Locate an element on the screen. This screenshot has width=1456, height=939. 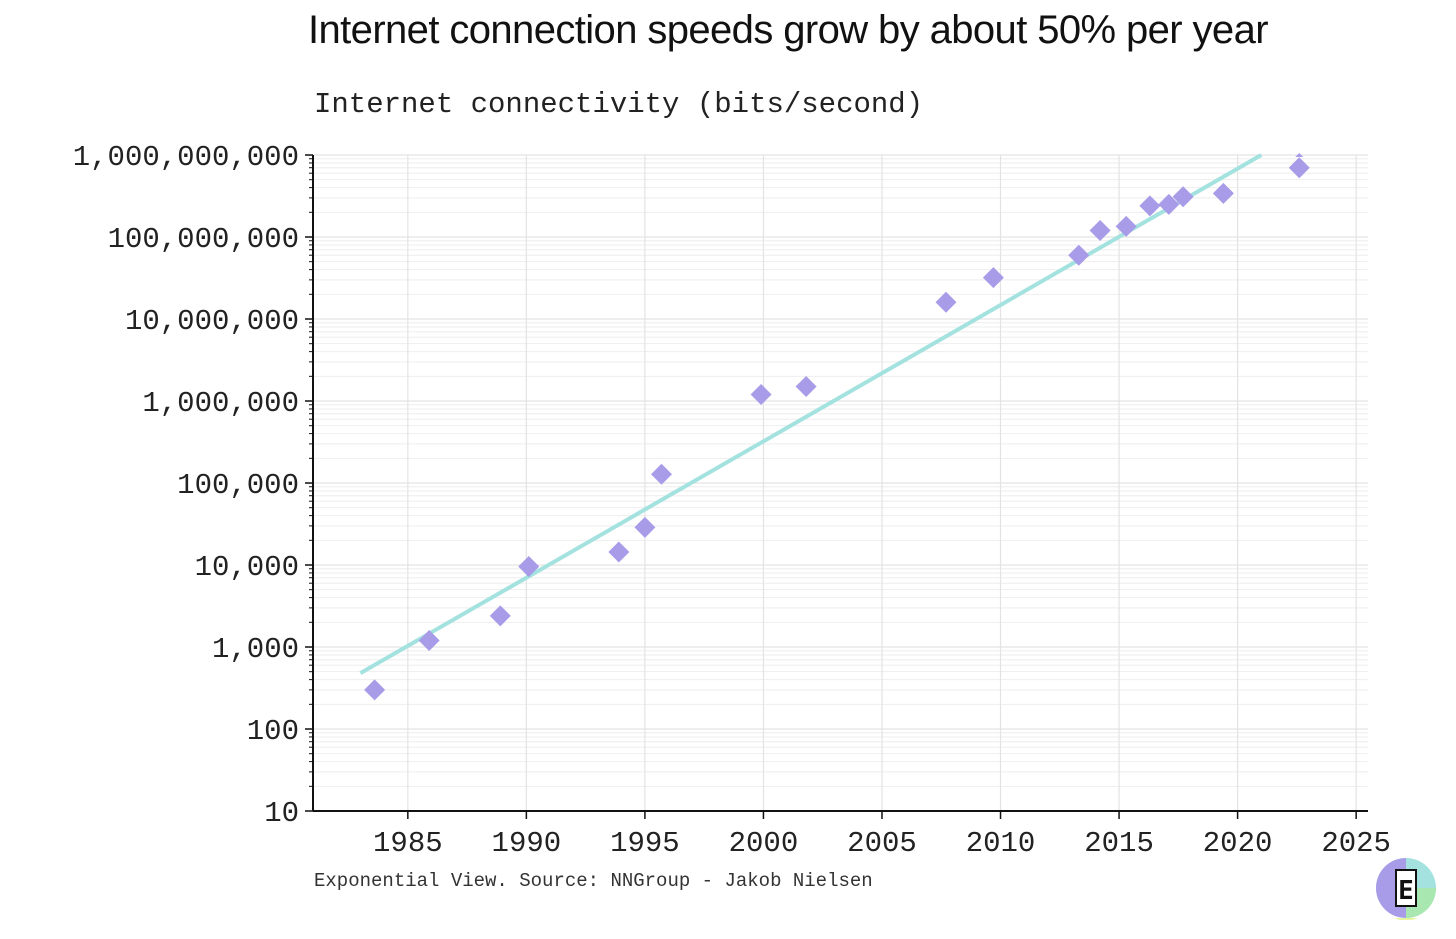
exponential-view-logo-icon: E is located at coordinates (1406, 889).